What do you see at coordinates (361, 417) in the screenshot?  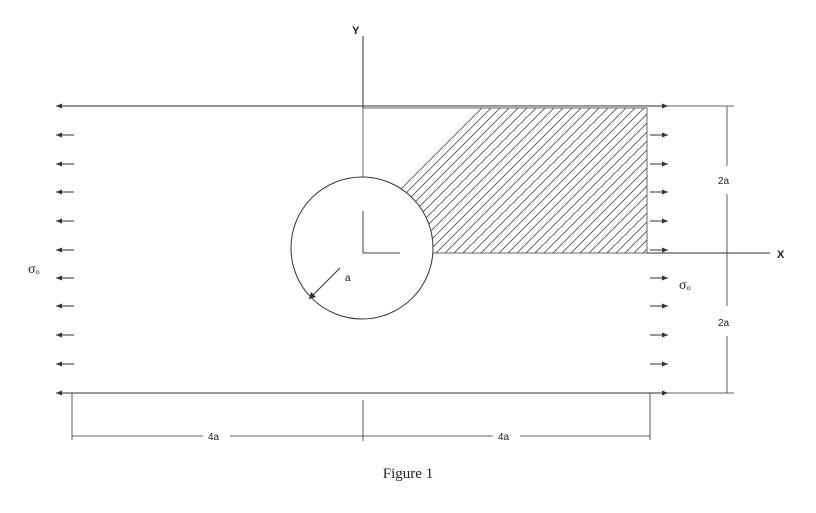 I see `horizontal-dimension` at bounding box center [361, 417].